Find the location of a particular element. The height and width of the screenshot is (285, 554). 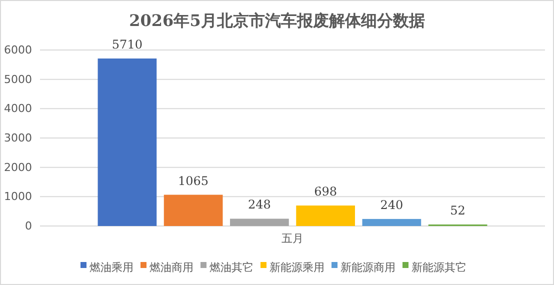

y-tick-label: 1000 is located at coordinates (18, 197).